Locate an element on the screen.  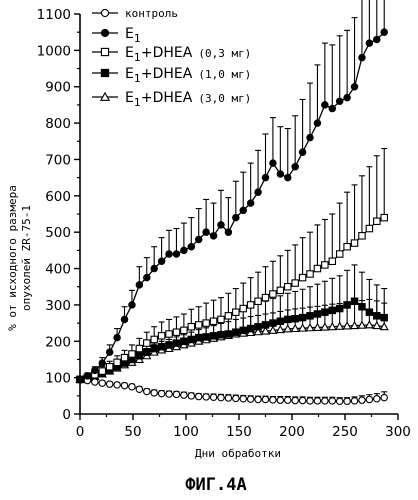
y-tick-label: 900 is located at coordinates (58, 88).